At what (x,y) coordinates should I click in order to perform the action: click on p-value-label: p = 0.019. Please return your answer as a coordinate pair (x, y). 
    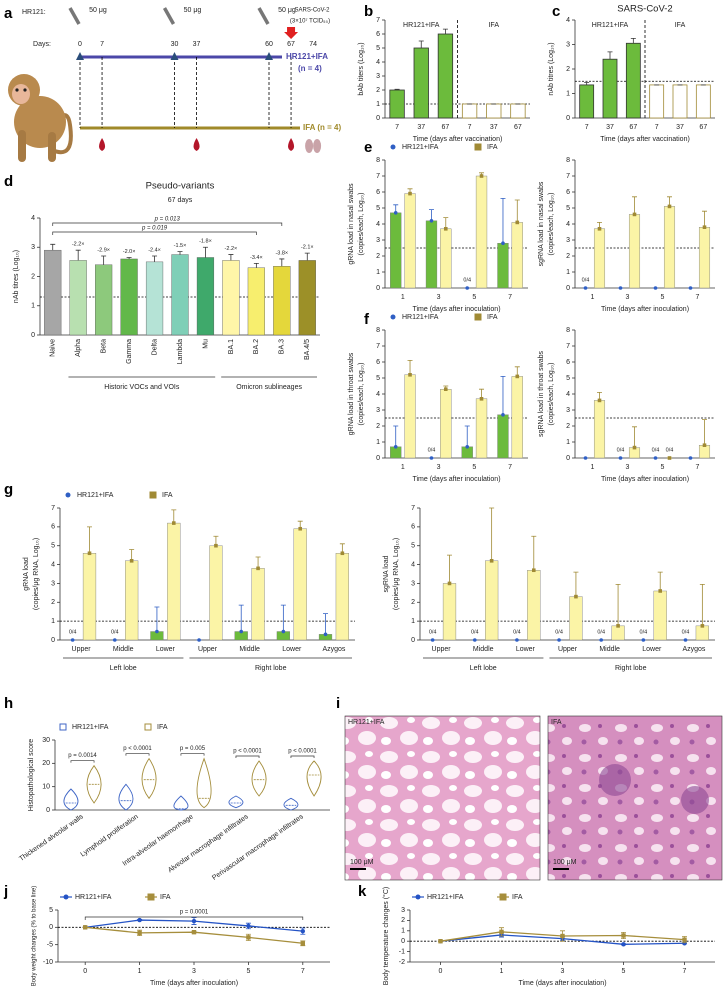
    Looking at the image, I should click on (154, 229).